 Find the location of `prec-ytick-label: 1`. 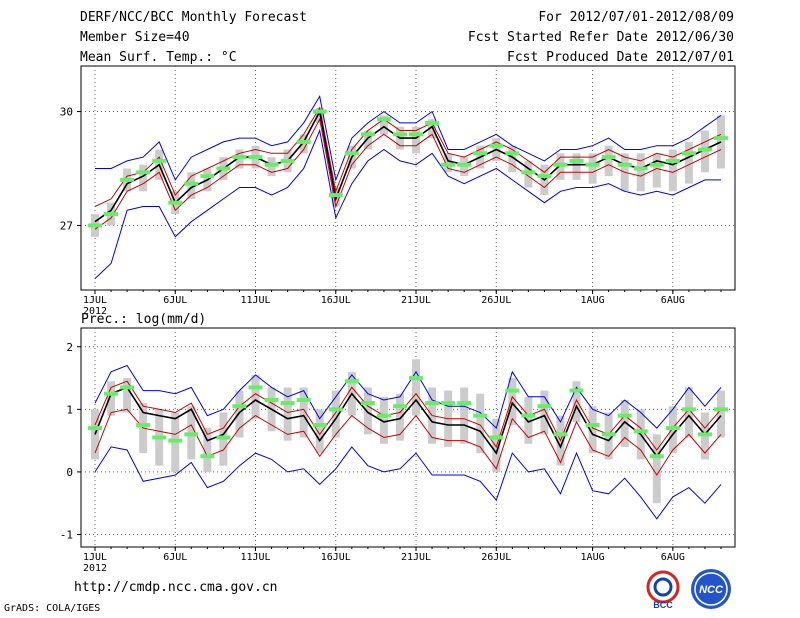

prec-ytick-label: 1 is located at coordinates (69, 409).